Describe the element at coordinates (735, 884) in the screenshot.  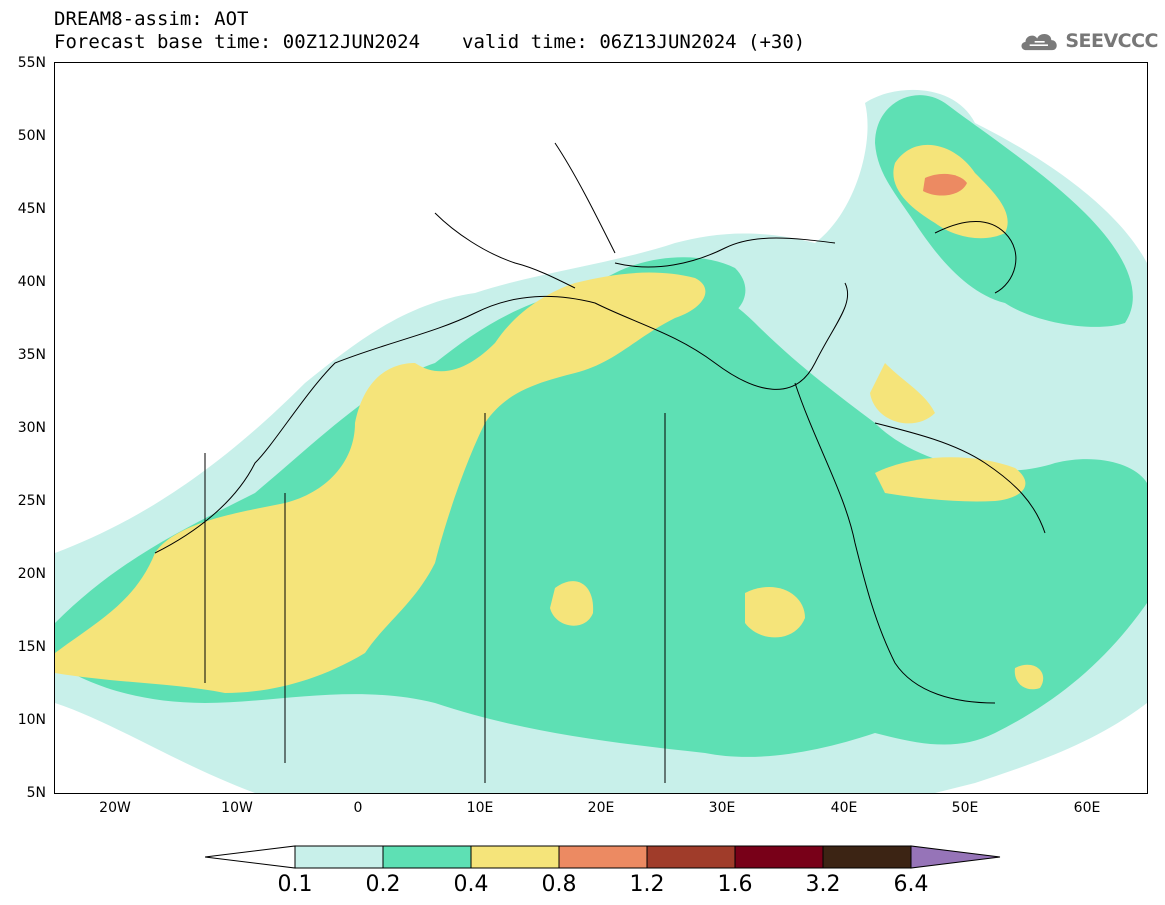
I see `colorbar-label: 1.6` at that location.